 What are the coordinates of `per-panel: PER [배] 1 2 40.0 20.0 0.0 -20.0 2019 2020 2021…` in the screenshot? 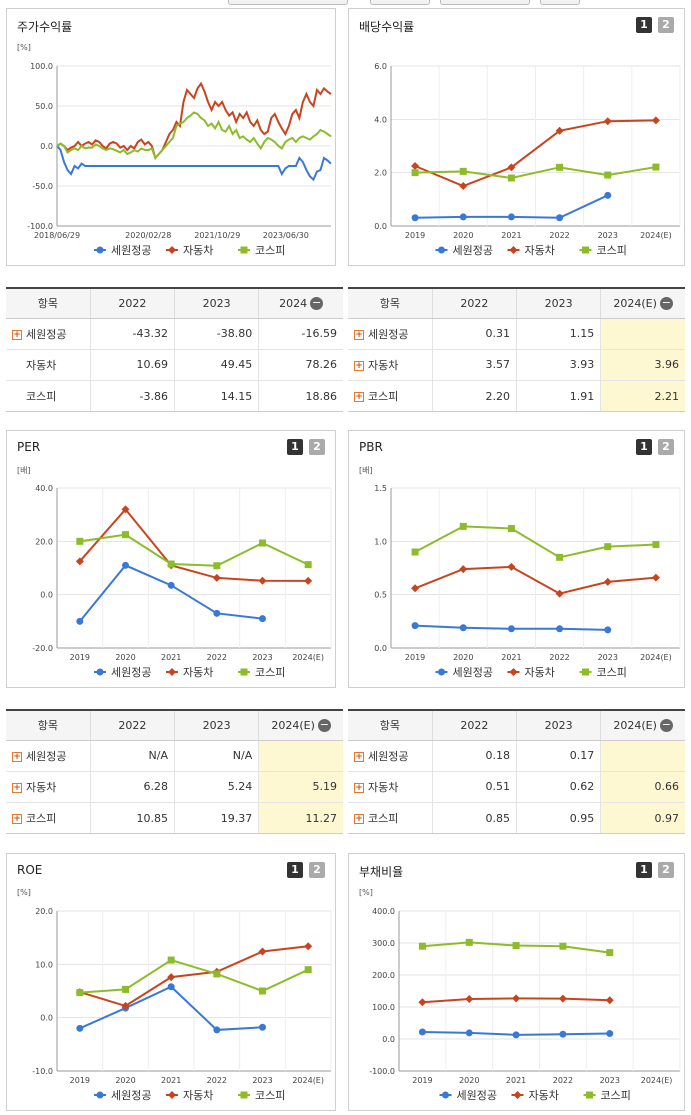 It's located at (171, 559).